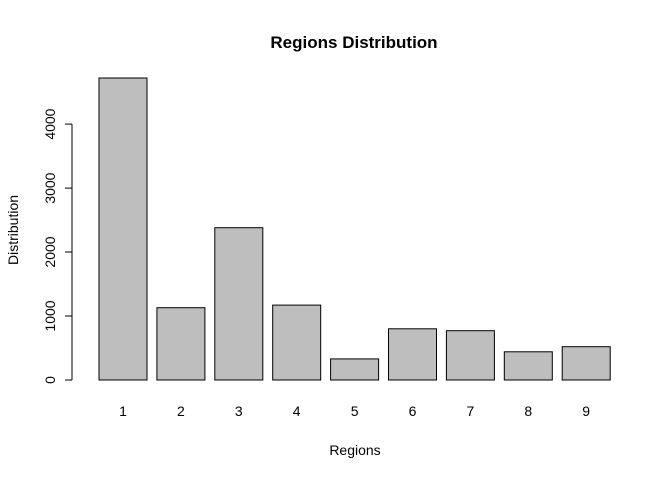  What do you see at coordinates (50, 380) in the screenshot?
I see `y-tick-label: 0` at bounding box center [50, 380].